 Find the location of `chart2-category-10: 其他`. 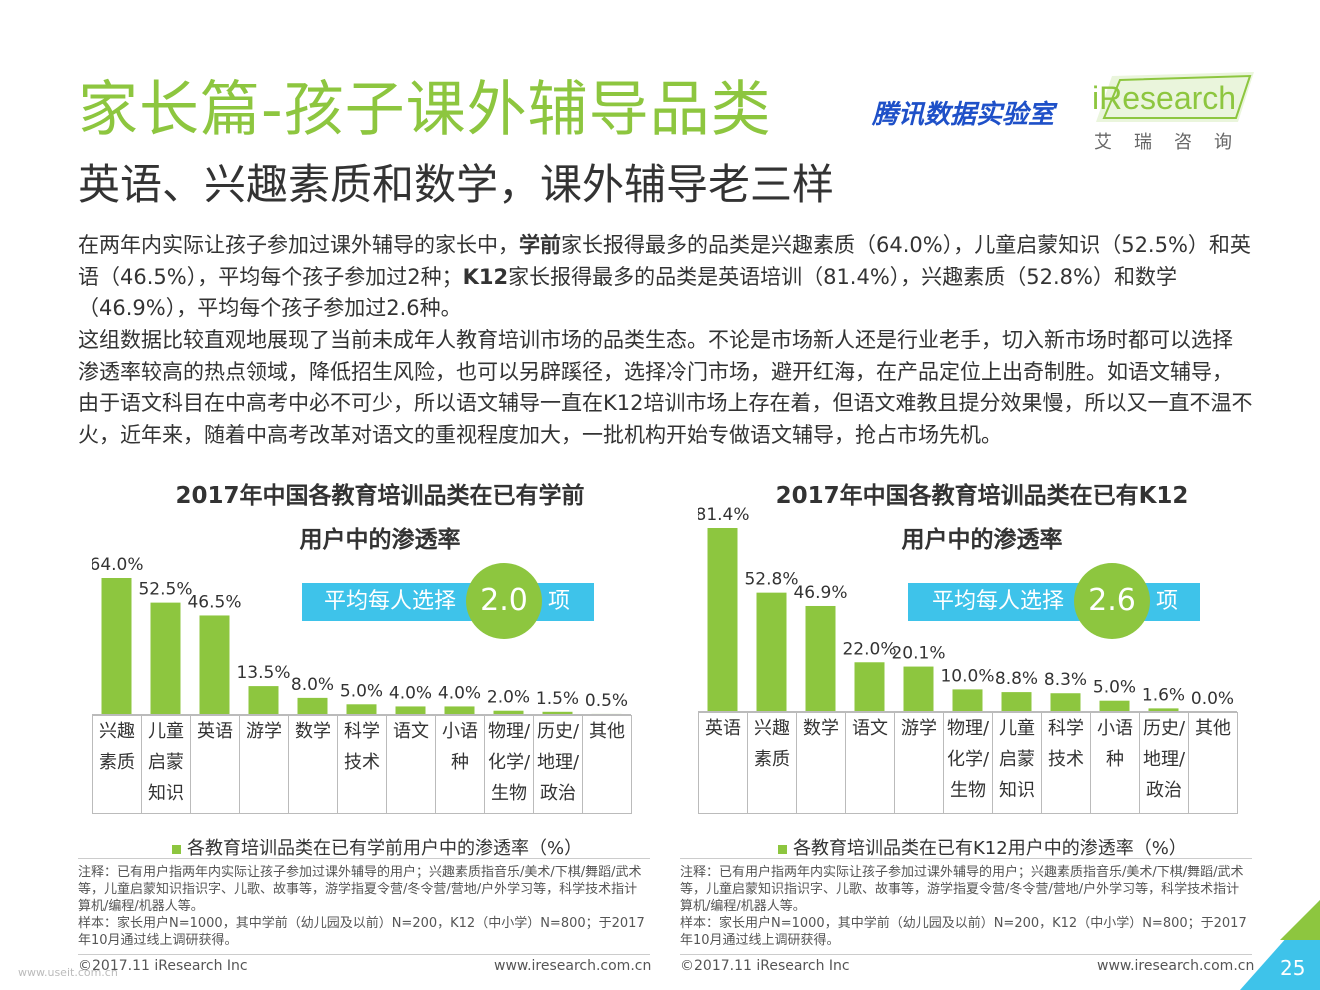

chart2-category-10: 其他 is located at coordinates (1213, 763).